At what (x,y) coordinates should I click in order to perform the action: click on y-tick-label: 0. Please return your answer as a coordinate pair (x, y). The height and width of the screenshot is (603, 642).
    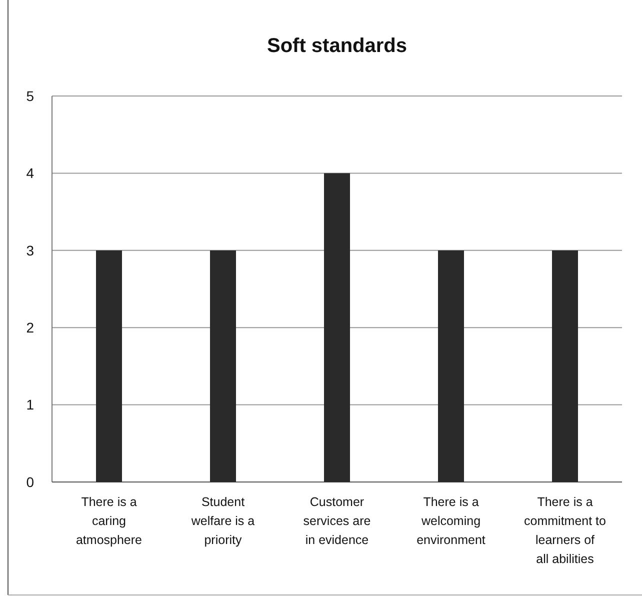
    Looking at the image, I should click on (30, 482).